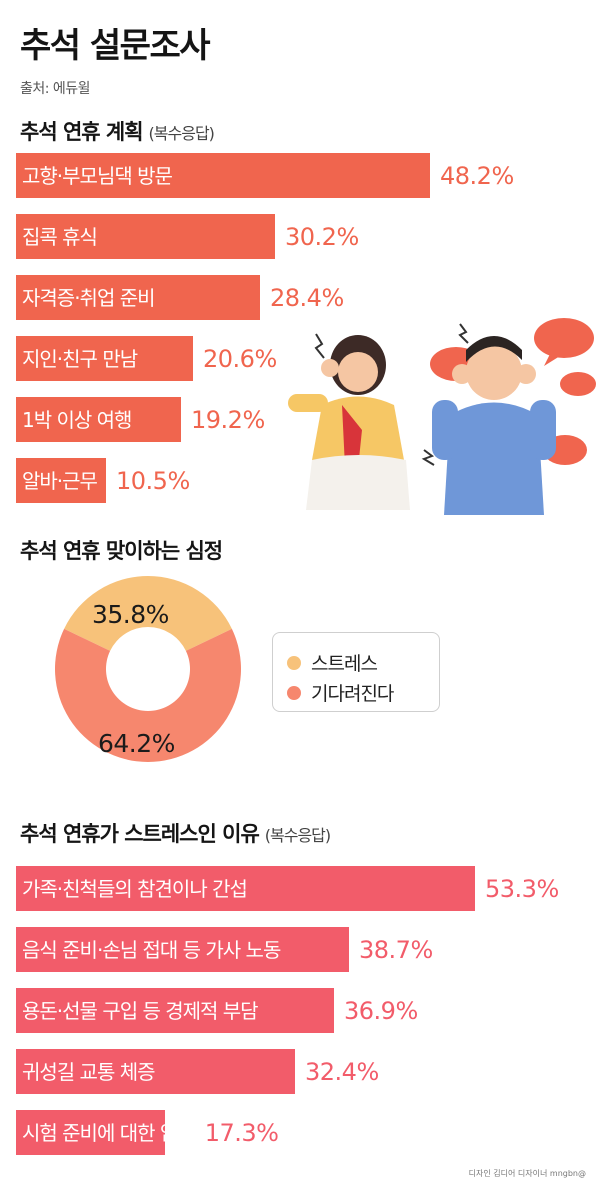  Describe the element at coordinates (77, 419) in the screenshot. I see `plans-bar-label-4: 1박 이상 여행` at that location.